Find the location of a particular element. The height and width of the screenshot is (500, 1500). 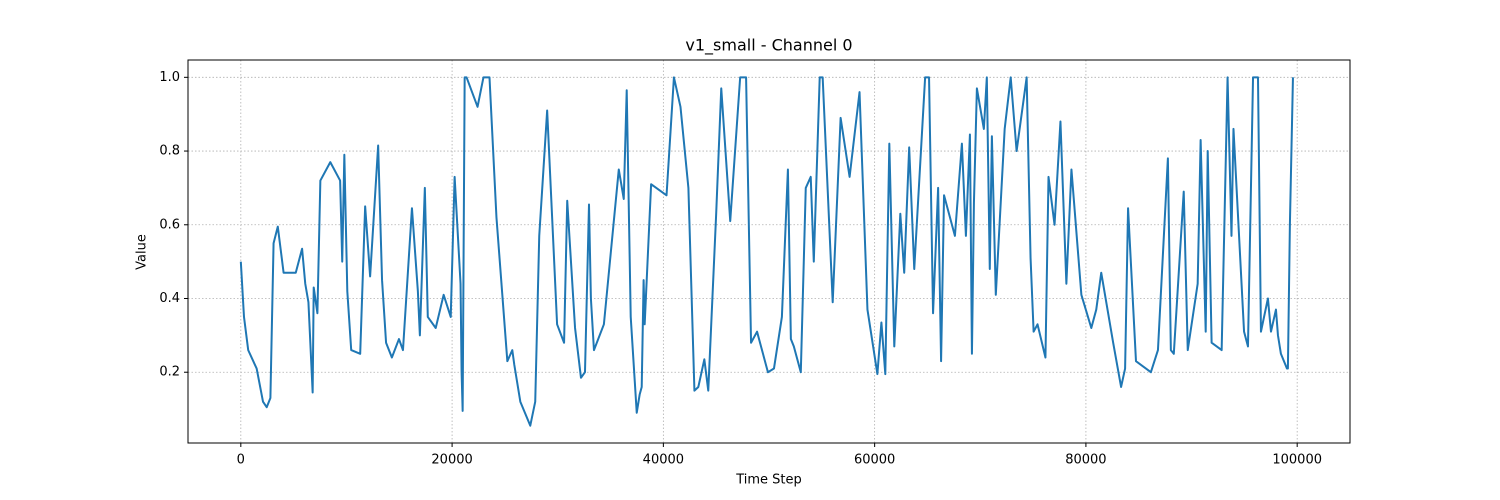

x-tick-label: 20000 is located at coordinates (451, 460).